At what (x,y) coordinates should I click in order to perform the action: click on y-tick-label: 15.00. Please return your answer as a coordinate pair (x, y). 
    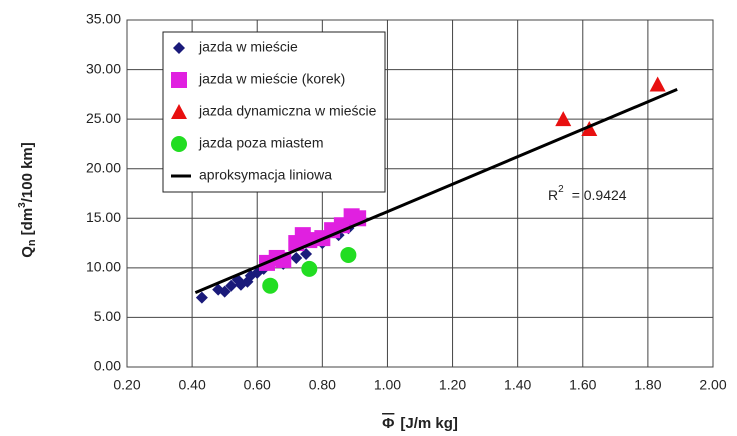
    Looking at the image, I should click on (103, 217).